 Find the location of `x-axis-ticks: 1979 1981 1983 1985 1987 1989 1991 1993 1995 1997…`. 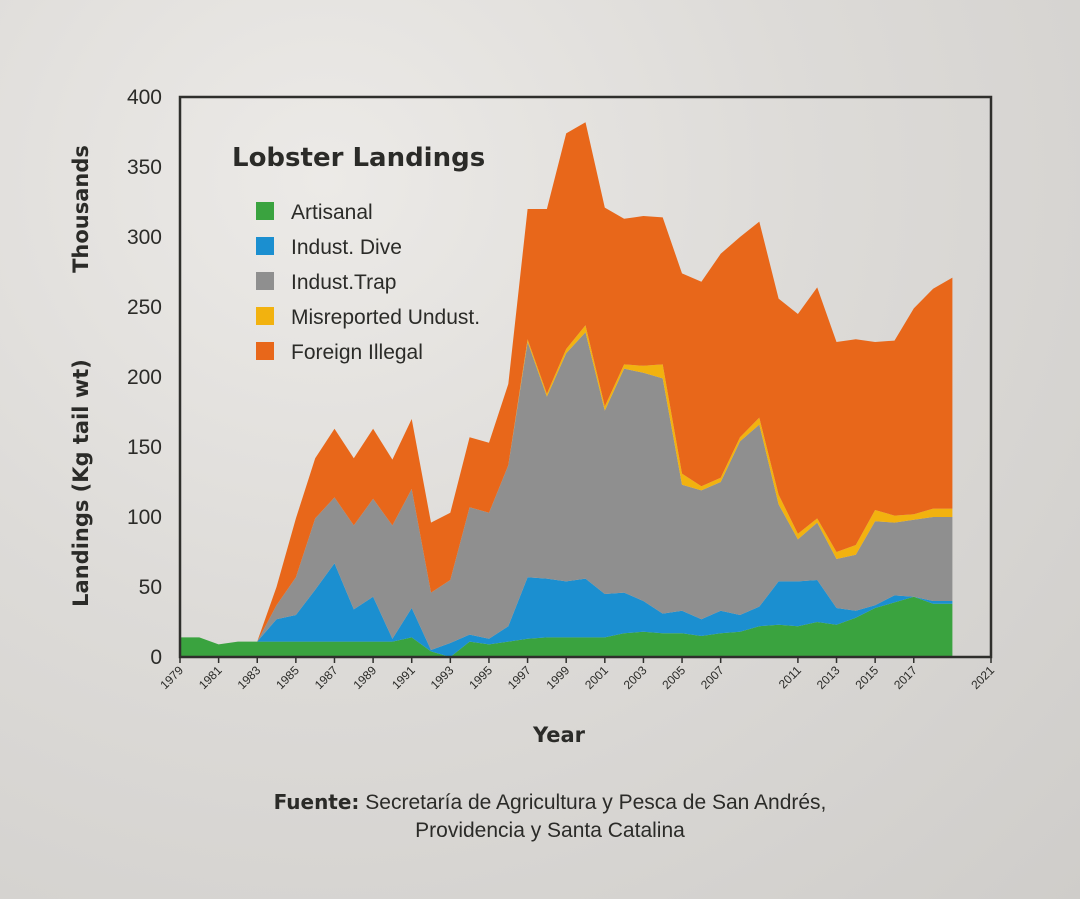

x-axis-ticks: 1979 1981 1983 1985 1987 1989 1991 1993 1995 1997… is located at coordinates (577, 674).